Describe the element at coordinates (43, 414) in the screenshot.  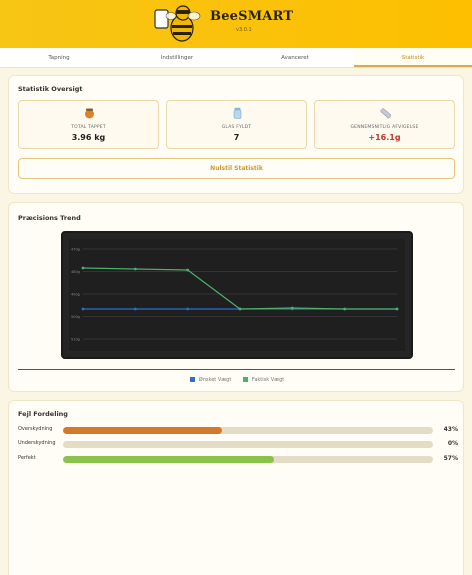
I see `error-title: Fejl Fordeling` at that location.